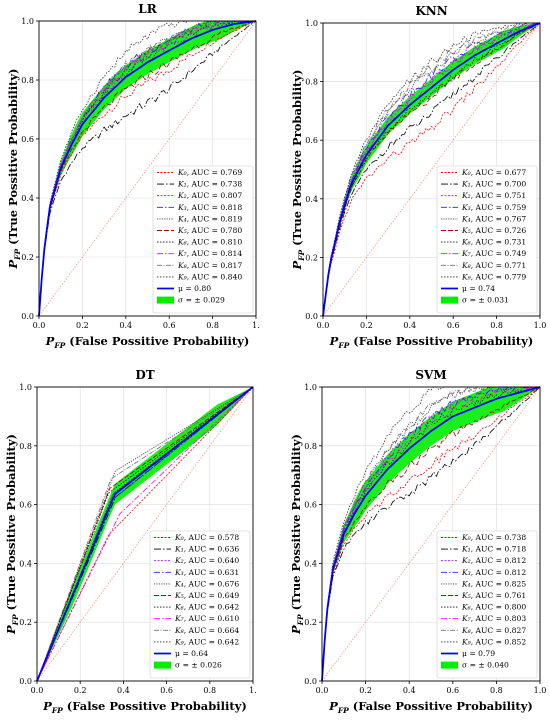 Image resolution: width=550 pixels, height=722 pixels. What do you see at coordinates (478, 653) in the screenshot?
I see `legend-entry: μ = 0.79` at bounding box center [478, 653].